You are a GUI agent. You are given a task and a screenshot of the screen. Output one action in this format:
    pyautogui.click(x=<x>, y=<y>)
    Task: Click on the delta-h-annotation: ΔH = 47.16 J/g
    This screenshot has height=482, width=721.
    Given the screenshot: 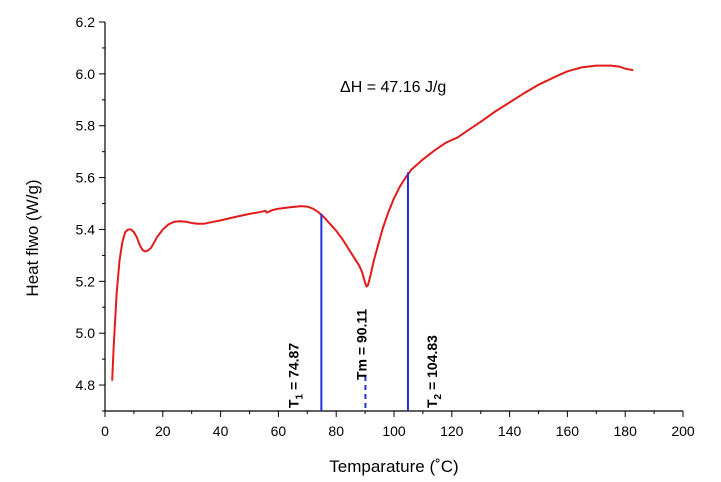 What is the action you would take?
    pyautogui.click(x=393, y=87)
    